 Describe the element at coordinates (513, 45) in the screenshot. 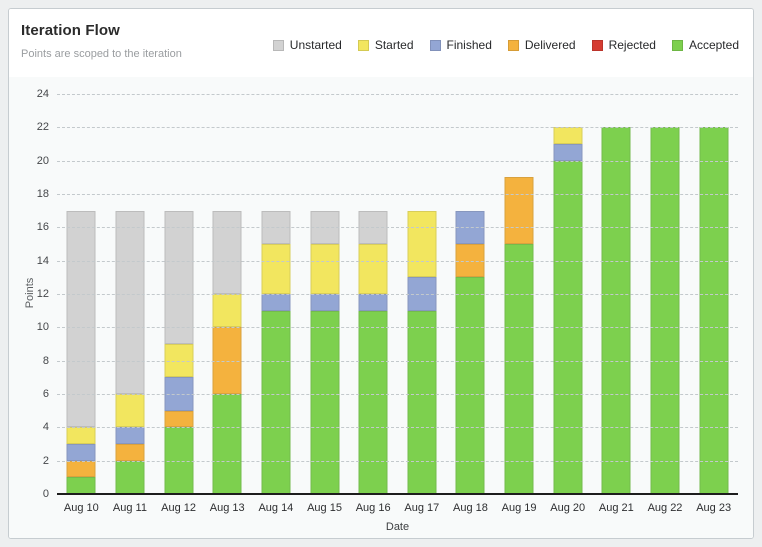

I see `legend-swatch-delivered` at that location.